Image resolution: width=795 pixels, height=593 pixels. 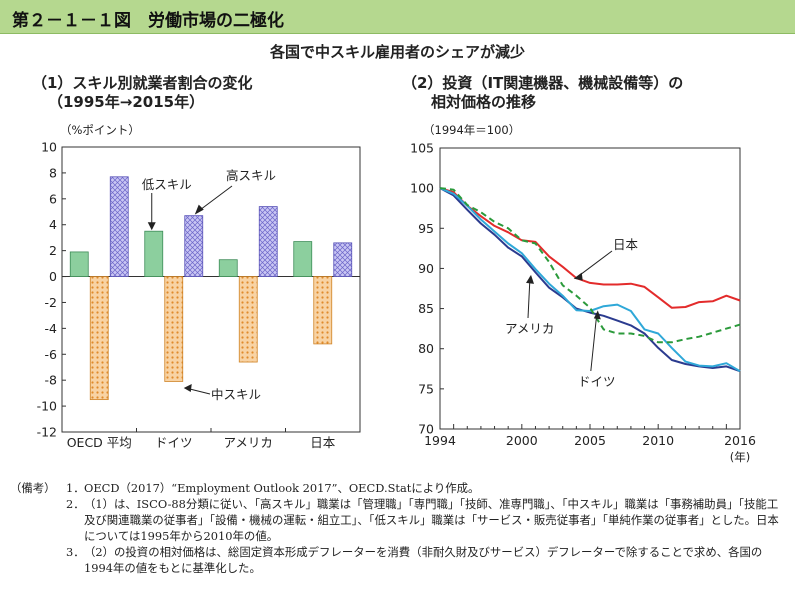 What do you see at coordinates (49, 147) in the screenshot?
I see `y-tick-label: 10` at bounding box center [49, 147].